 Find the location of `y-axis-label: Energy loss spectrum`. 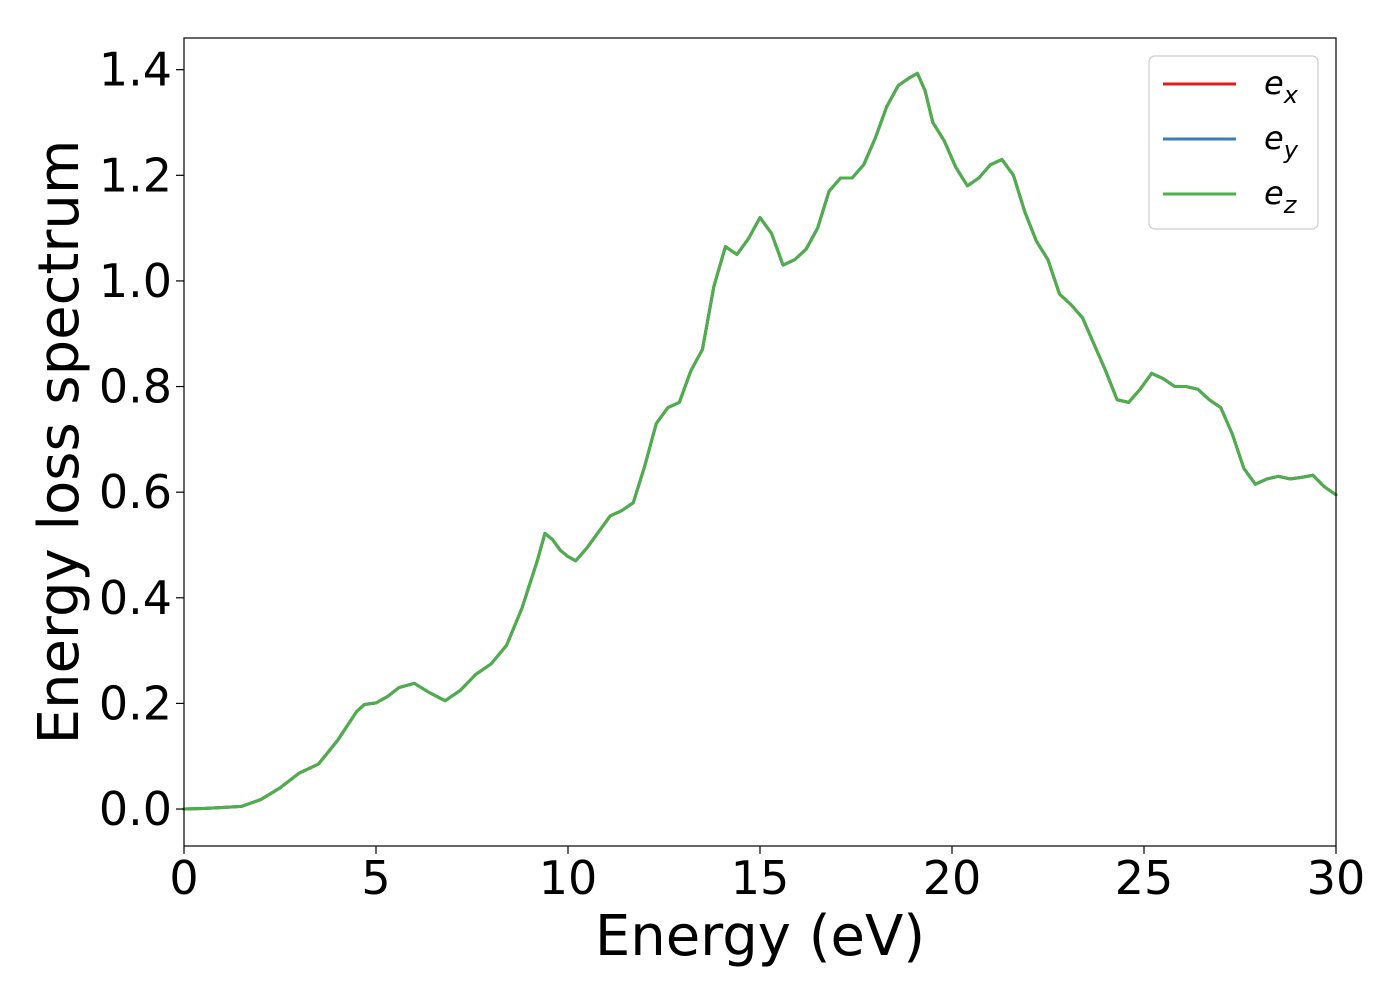

y-axis-label: Energy loss spectrum is located at coordinates (59, 442).